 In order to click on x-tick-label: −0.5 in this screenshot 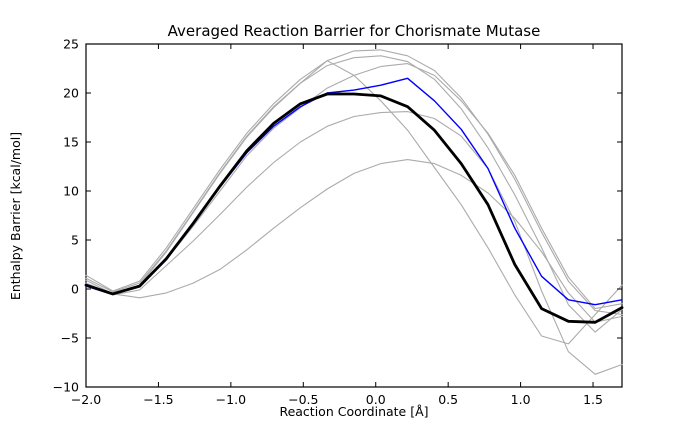, I will do `click(303, 399)`.